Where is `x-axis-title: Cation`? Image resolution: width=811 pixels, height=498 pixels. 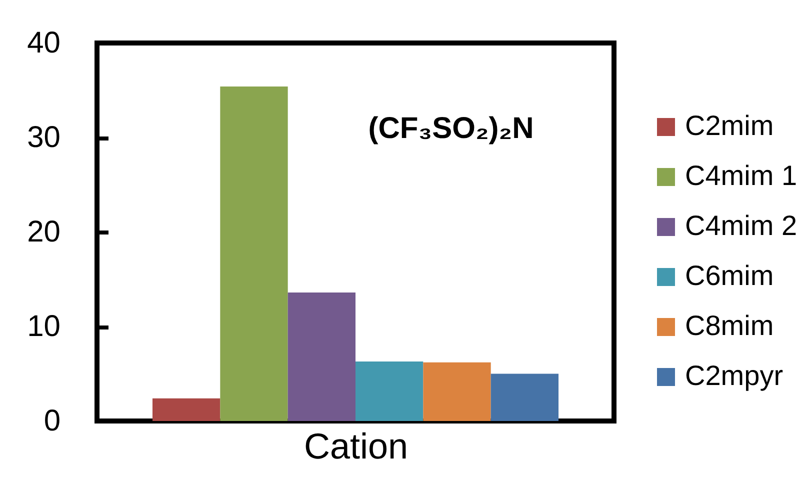 x-axis-title: Cation is located at coordinates (356, 446).